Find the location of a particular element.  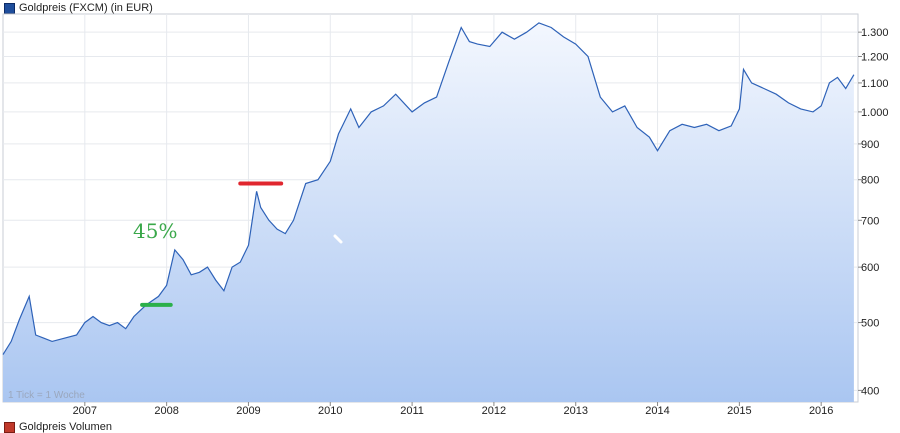

x-tick-label: 2016 is located at coordinates (821, 411).